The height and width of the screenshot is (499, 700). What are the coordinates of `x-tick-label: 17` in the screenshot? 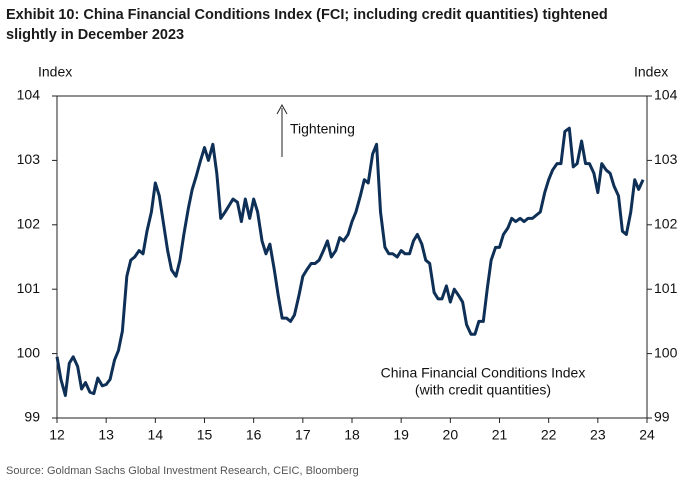 It's located at (303, 435).